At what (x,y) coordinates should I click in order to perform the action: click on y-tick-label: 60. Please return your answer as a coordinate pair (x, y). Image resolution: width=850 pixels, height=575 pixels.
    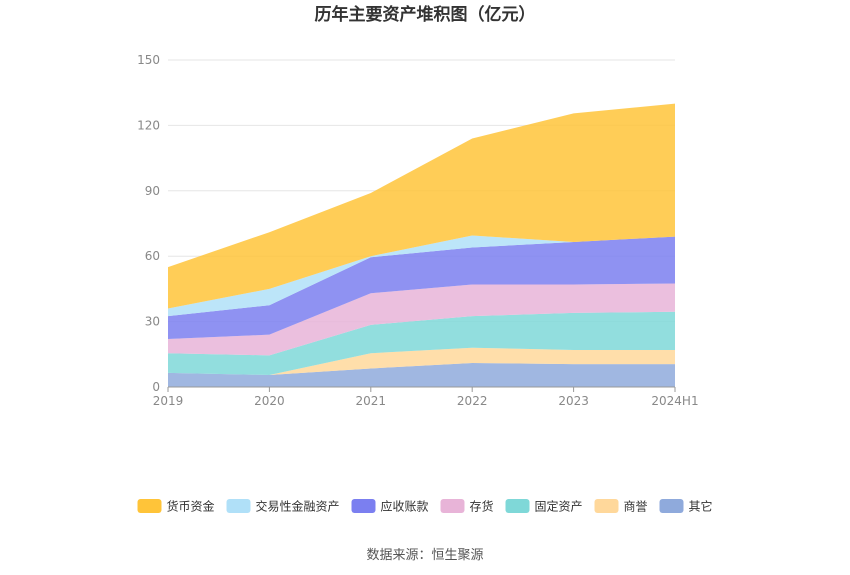
    Looking at the image, I should click on (152, 256).